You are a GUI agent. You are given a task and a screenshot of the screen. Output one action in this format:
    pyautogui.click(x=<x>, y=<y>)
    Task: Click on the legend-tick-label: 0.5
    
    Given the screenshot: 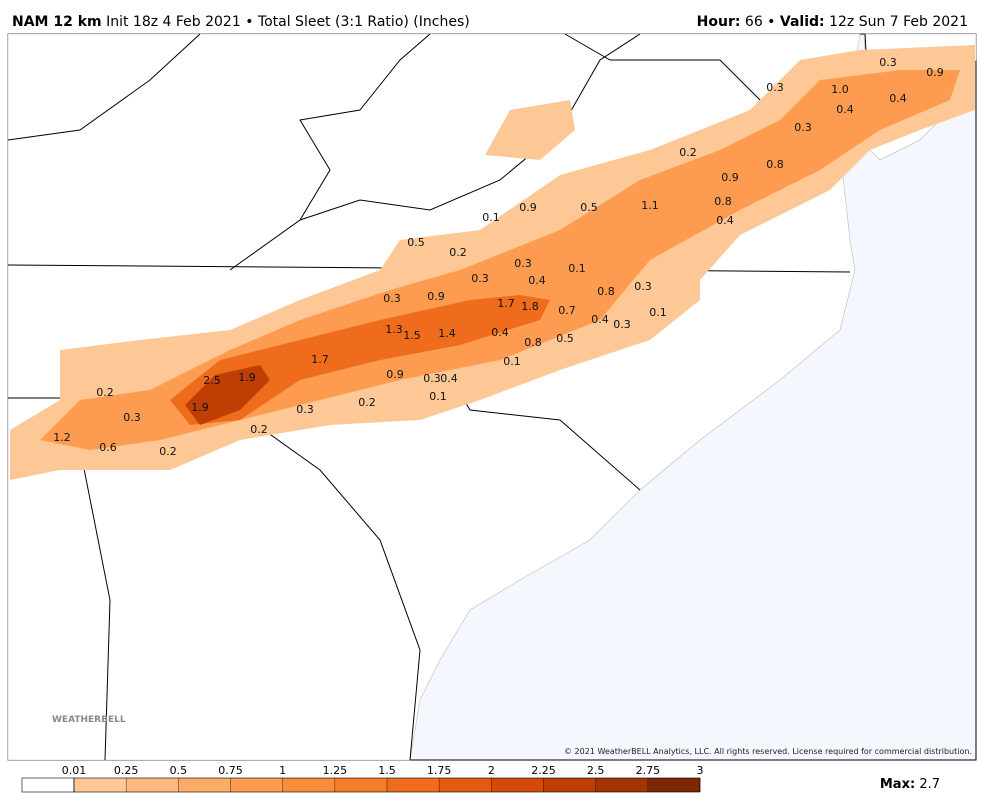 What is the action you would take?
    pyautogui.click(x=179, y=770)
    